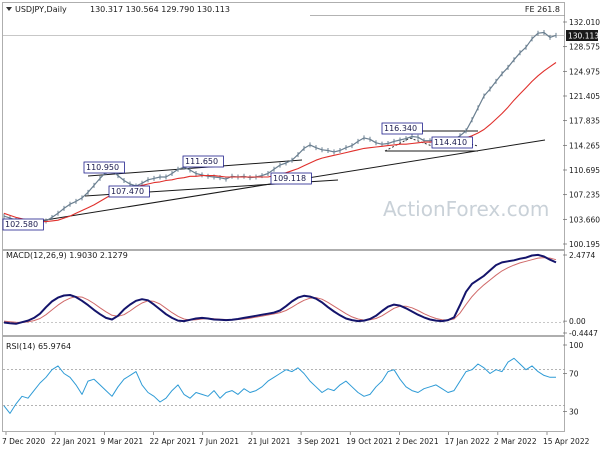 The width and height of the screenshot is (600, 450). Describe the element at coordinates (584, 47) in the screenshot. I see `price-axis-label: 128.575` at that location.